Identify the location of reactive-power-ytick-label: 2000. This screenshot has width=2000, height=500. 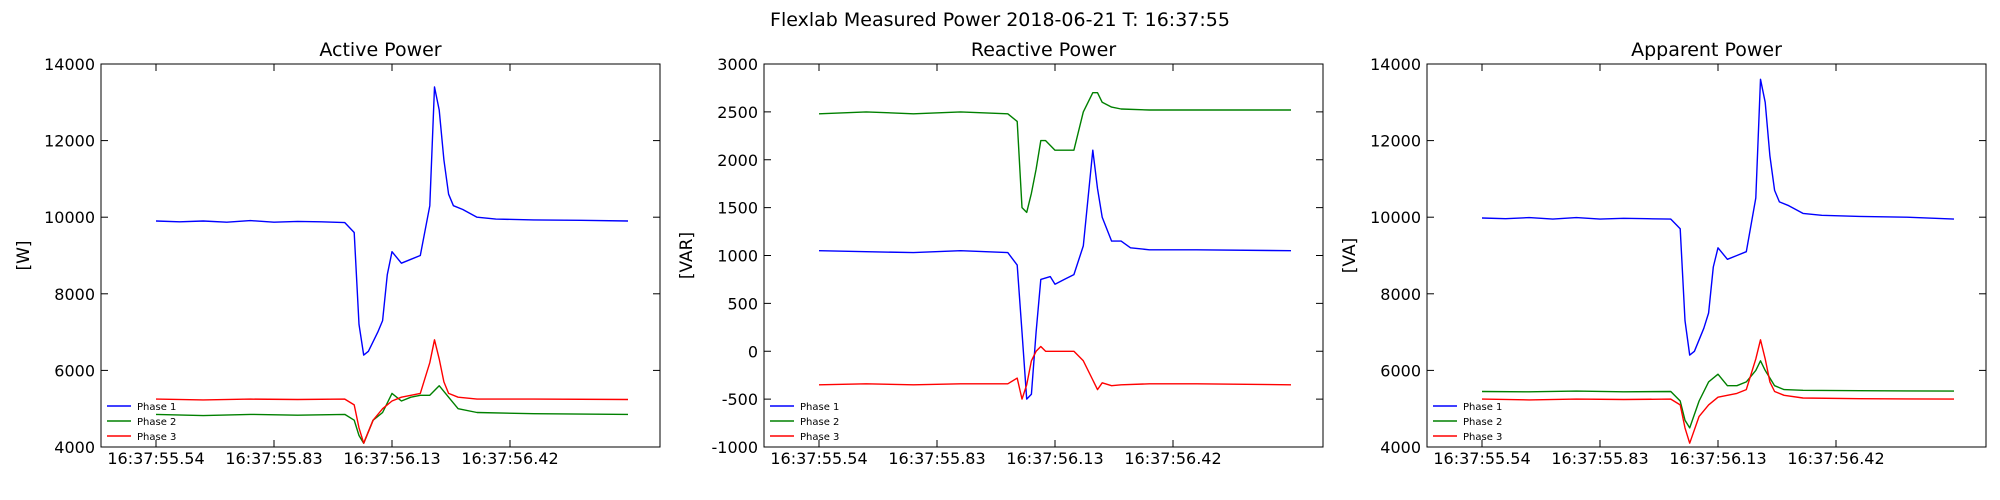
(737, 160).